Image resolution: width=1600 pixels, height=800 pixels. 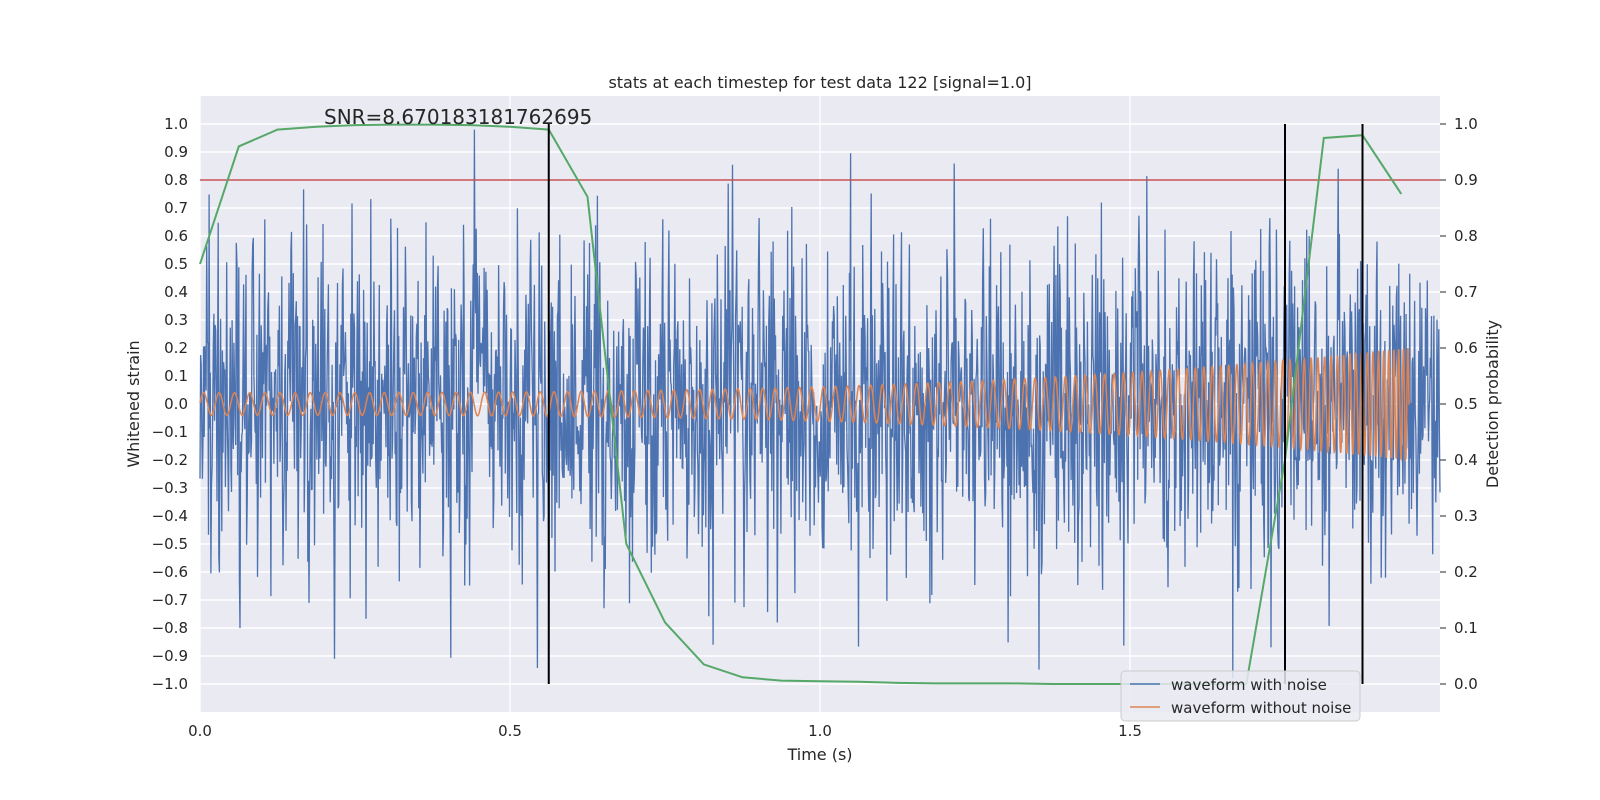 What do you see at coordinates (804, 405) in the screenshot?
I see `series-waveform-without-noise` at bounding box center [804, 405].